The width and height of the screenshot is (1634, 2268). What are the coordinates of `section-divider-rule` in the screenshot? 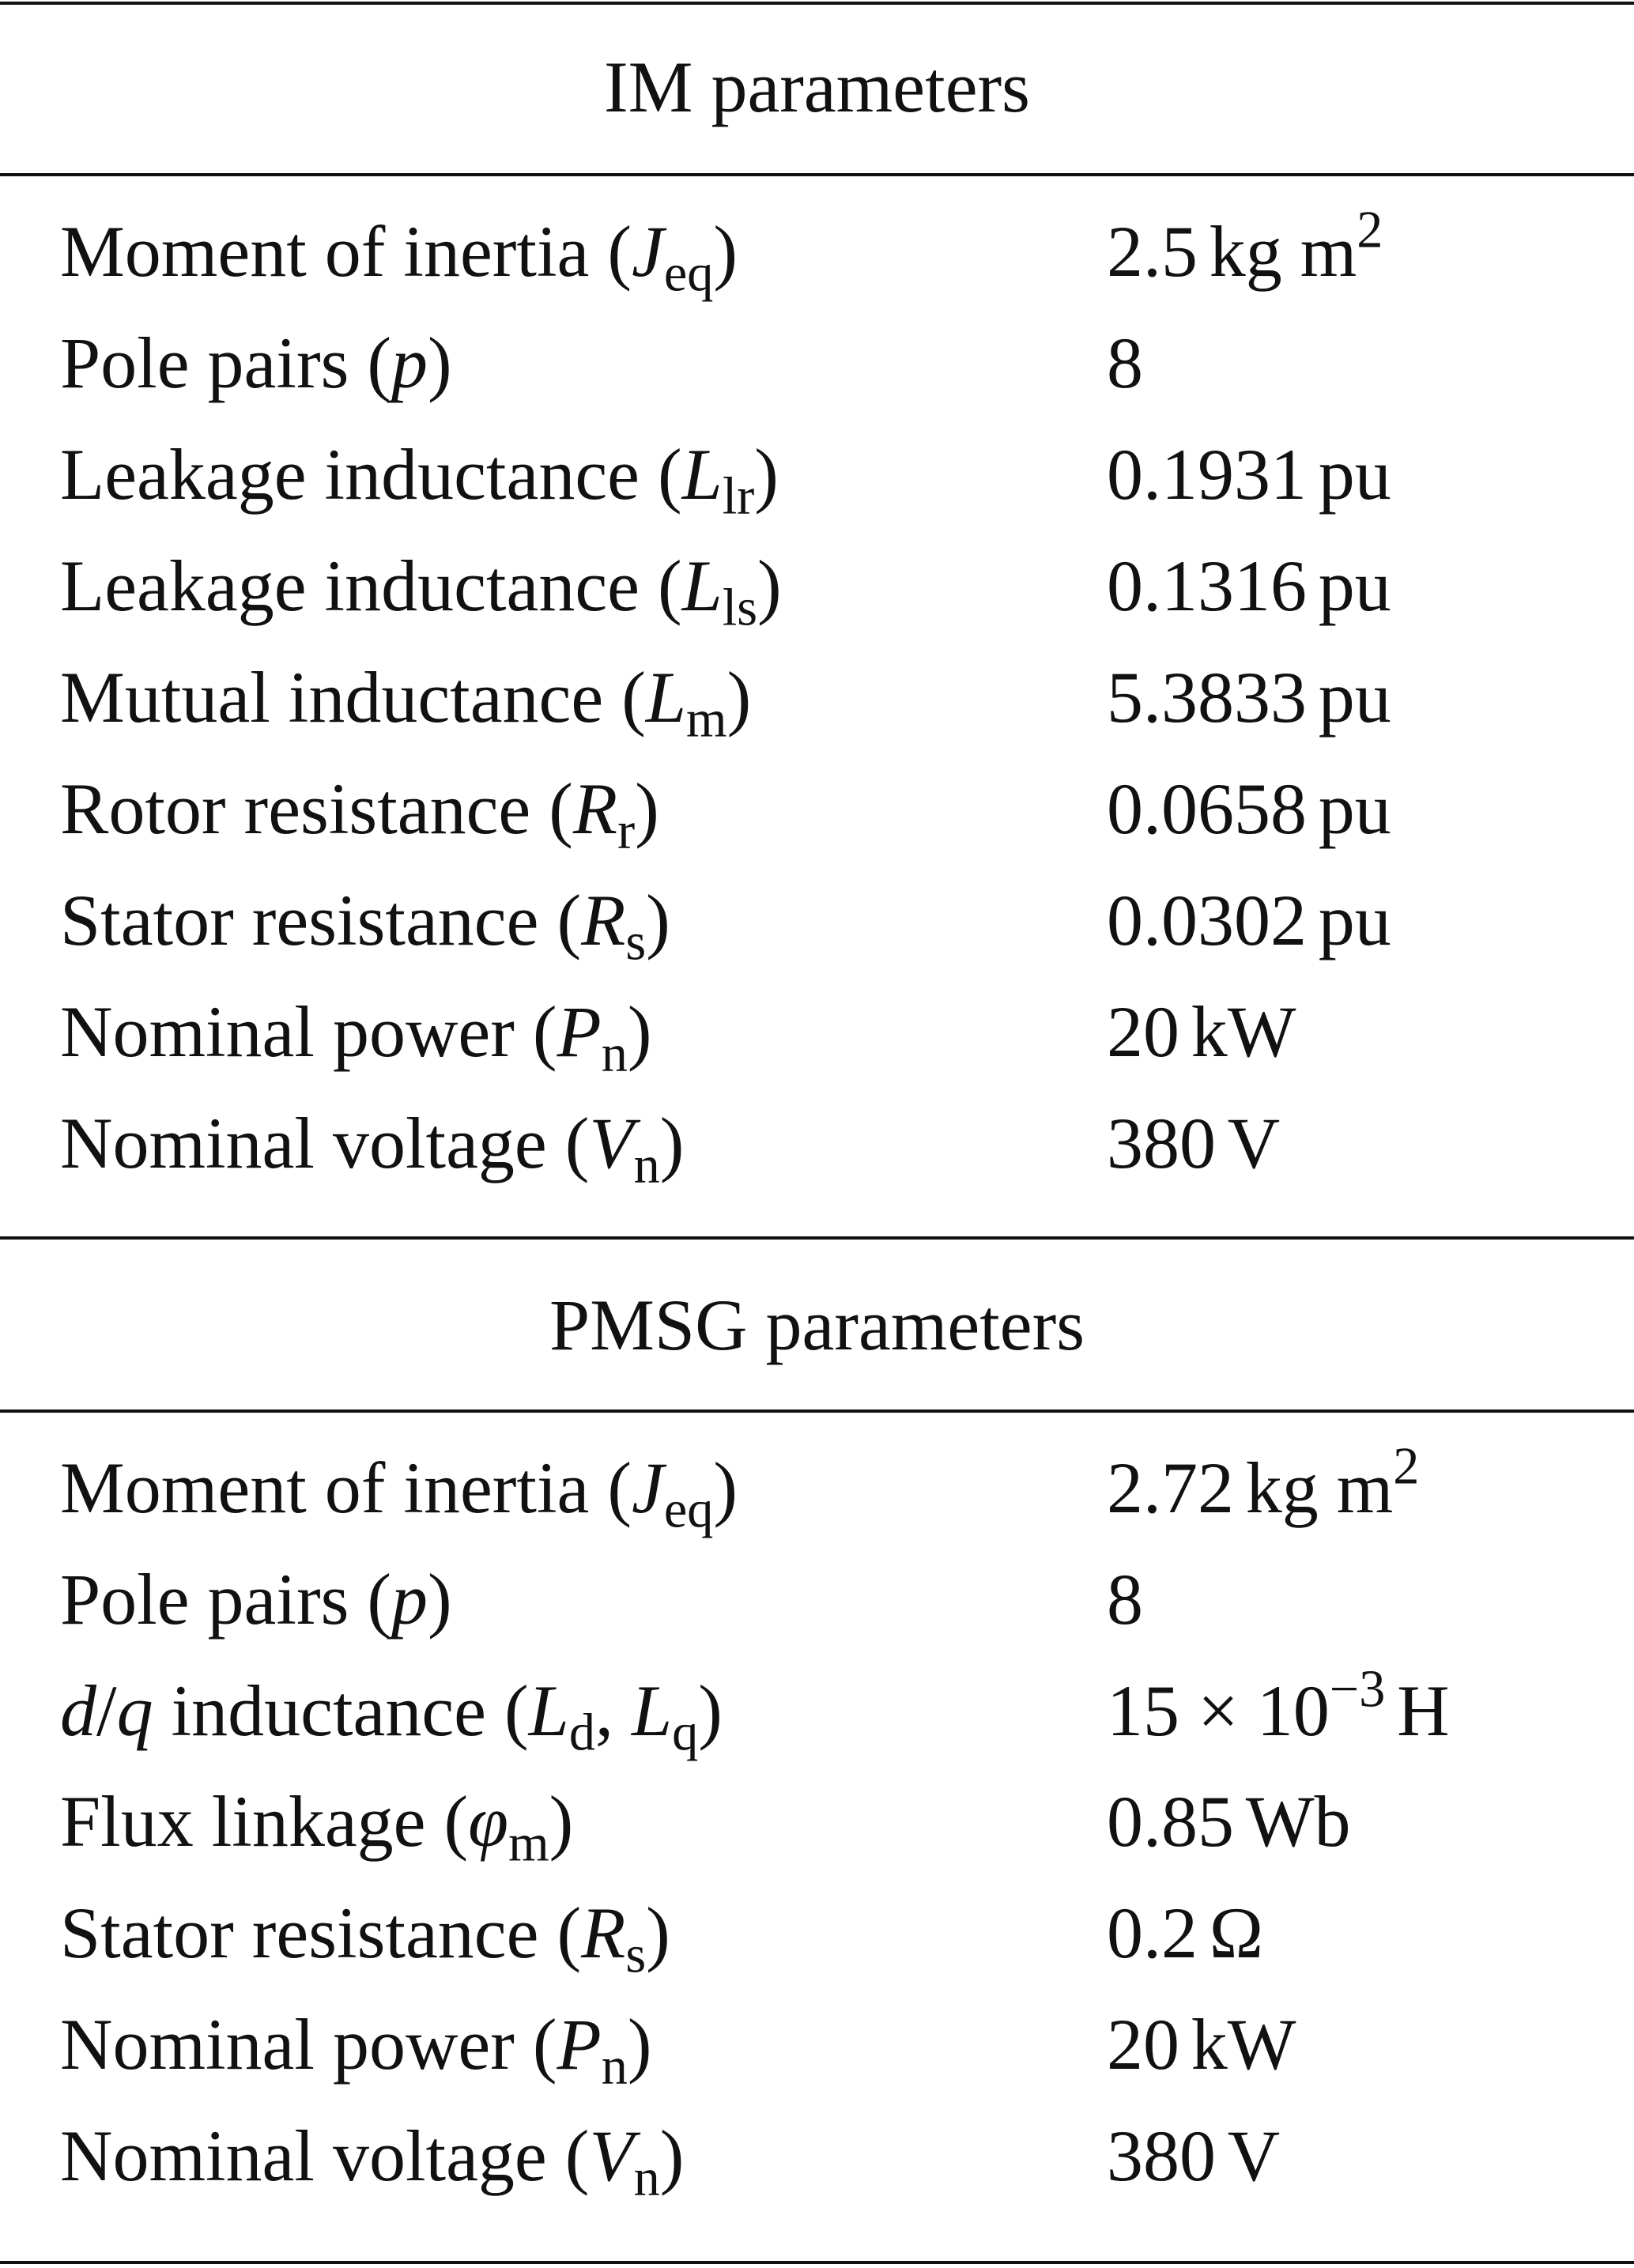 It's located at (817, 1238).